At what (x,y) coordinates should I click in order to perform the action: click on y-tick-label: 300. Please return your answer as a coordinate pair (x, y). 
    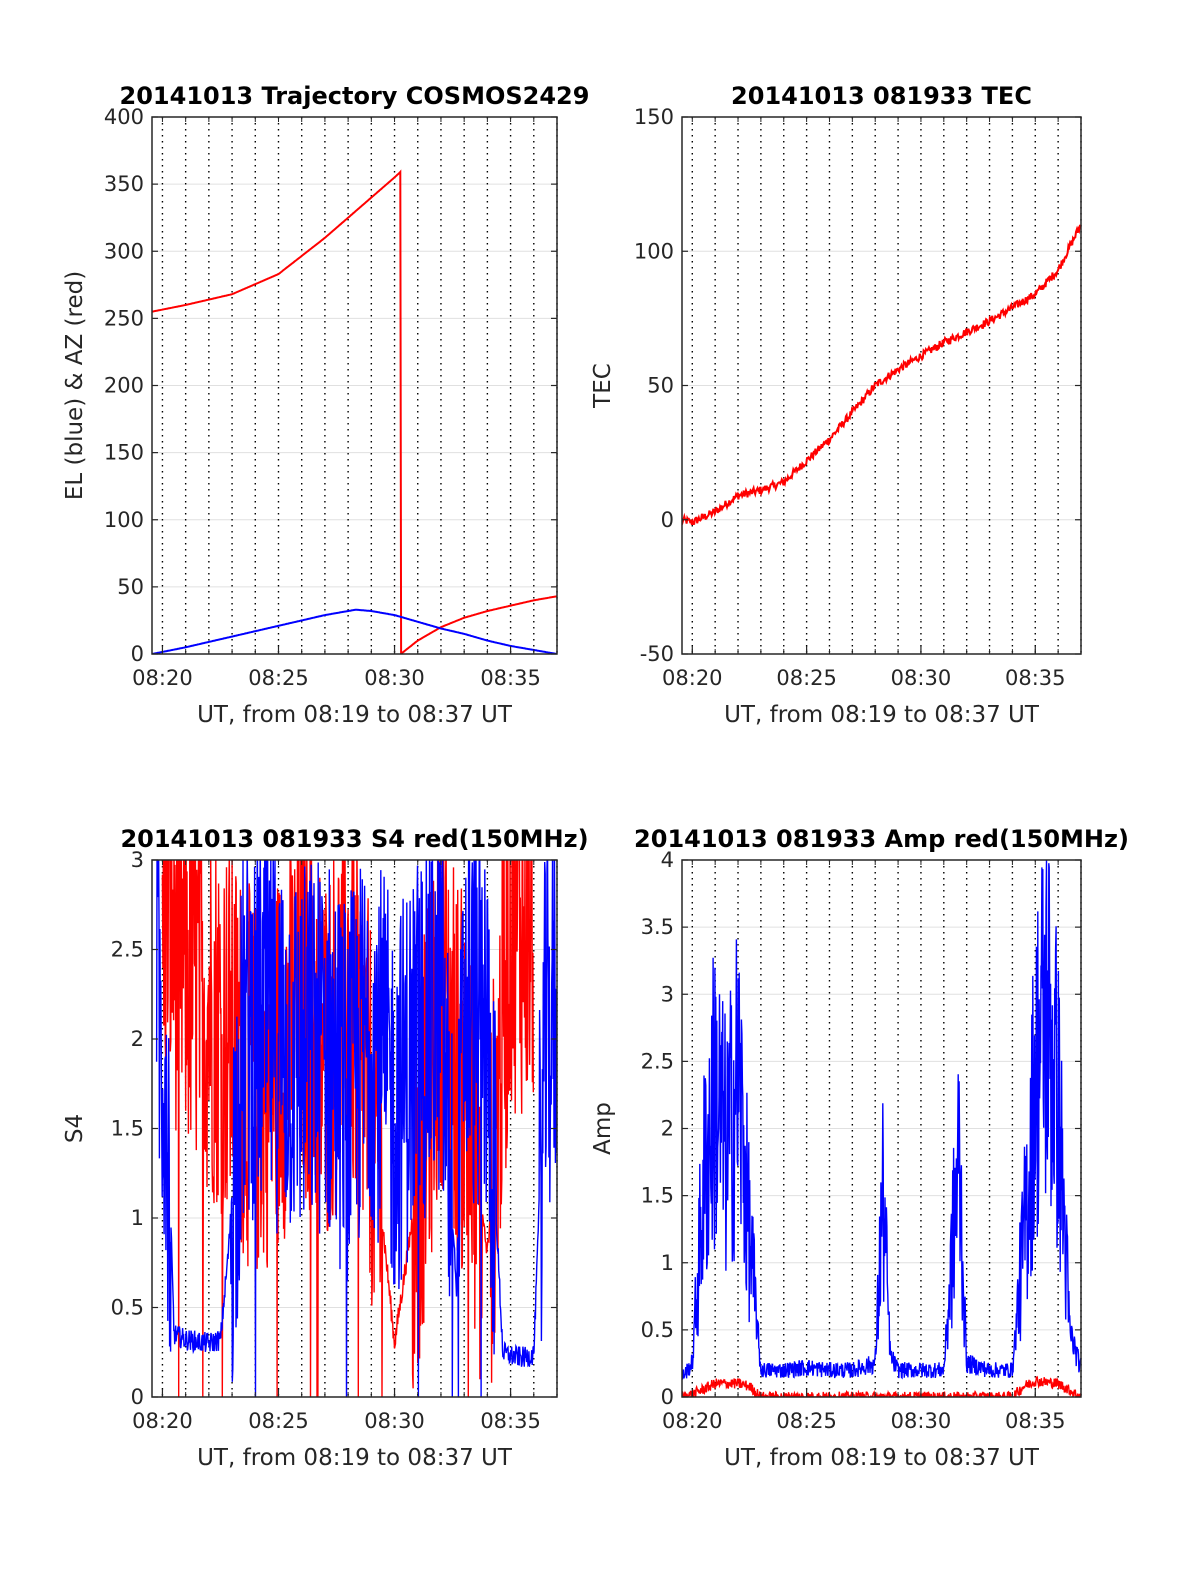
    Looking at the image, I should click on (124, 251).